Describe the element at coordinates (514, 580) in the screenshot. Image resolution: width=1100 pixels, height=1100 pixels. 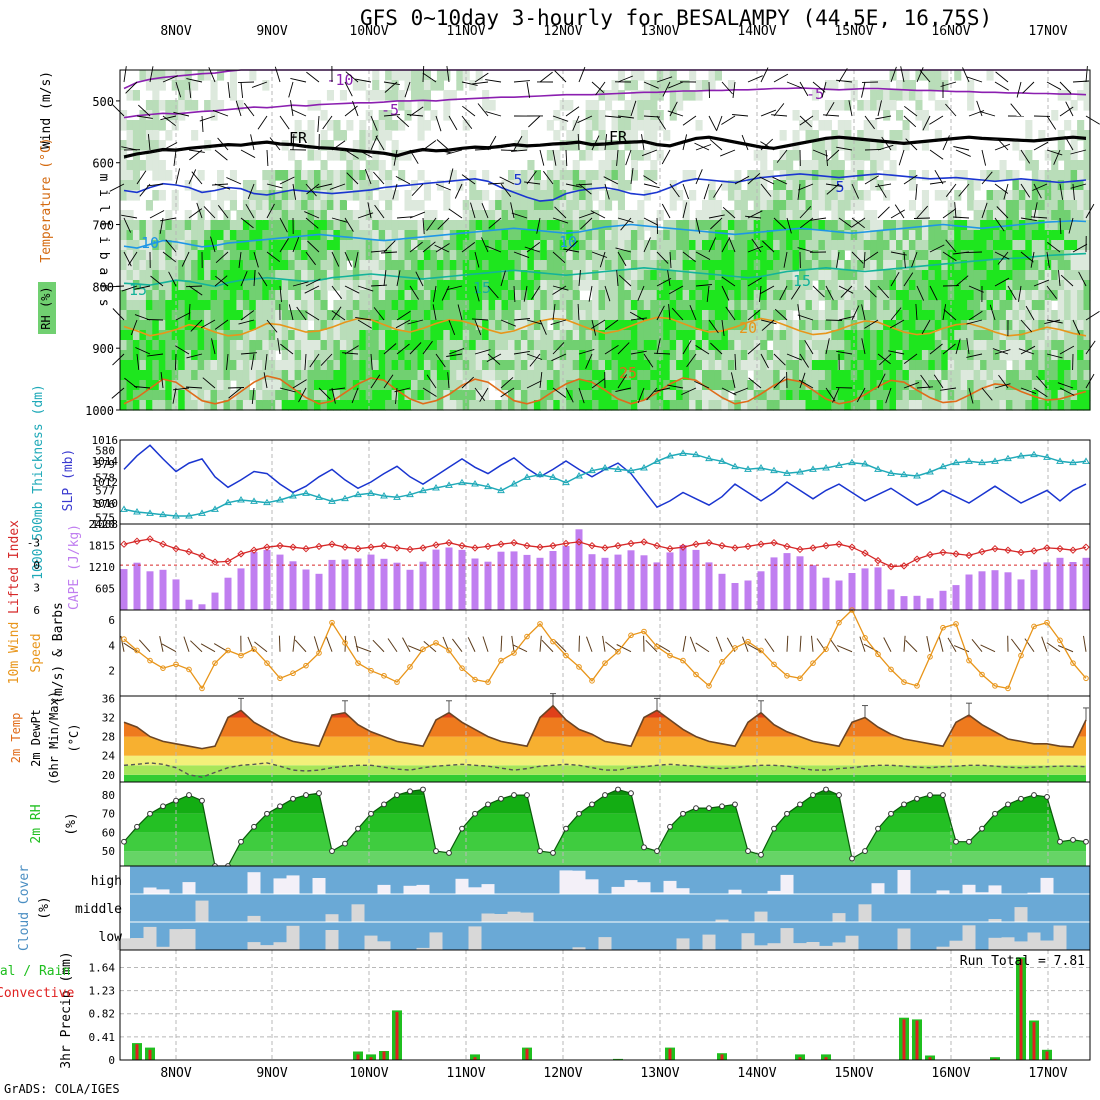
I see `cape-bar` at that location.